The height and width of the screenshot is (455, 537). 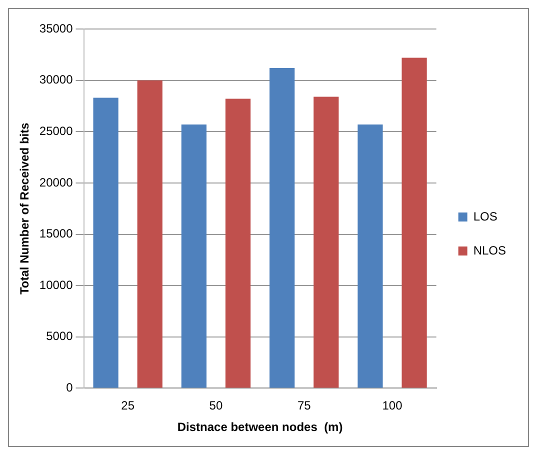 I want to click on x-axis-title: Distnace between nodes (m), so click(x=260, y=427).